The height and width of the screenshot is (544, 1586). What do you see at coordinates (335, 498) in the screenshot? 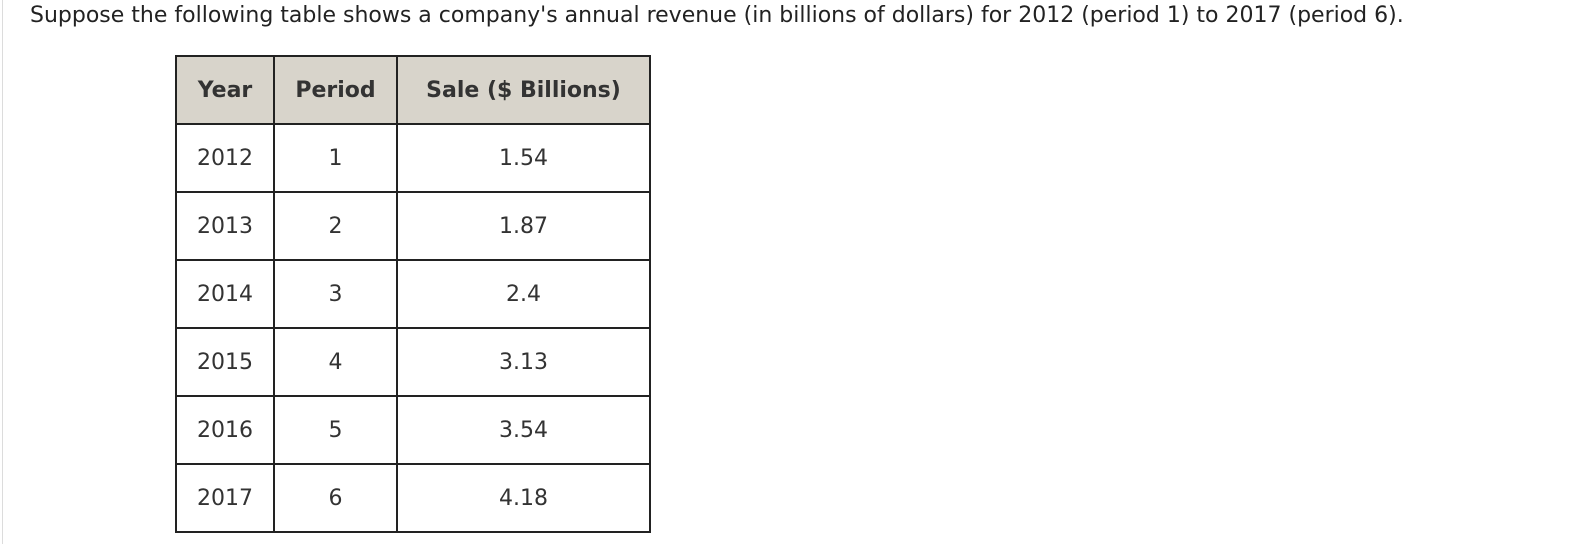
I see `period-cell: 6` at bounding box center [335, 498].